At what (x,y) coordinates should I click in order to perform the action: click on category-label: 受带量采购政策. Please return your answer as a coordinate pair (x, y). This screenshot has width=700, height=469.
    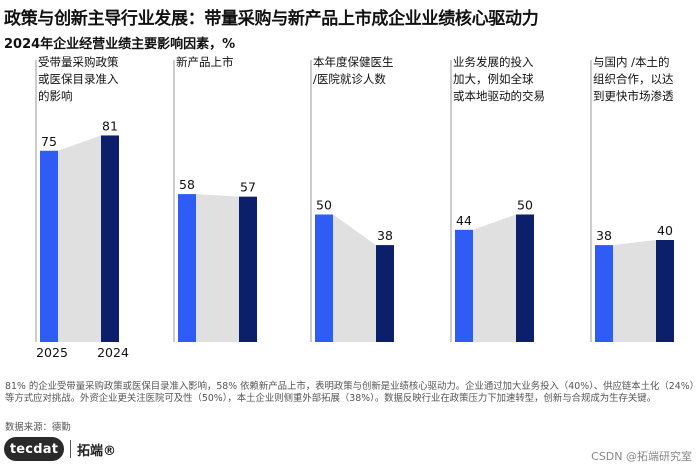
    Looking at the image, I should click on (78, 62).